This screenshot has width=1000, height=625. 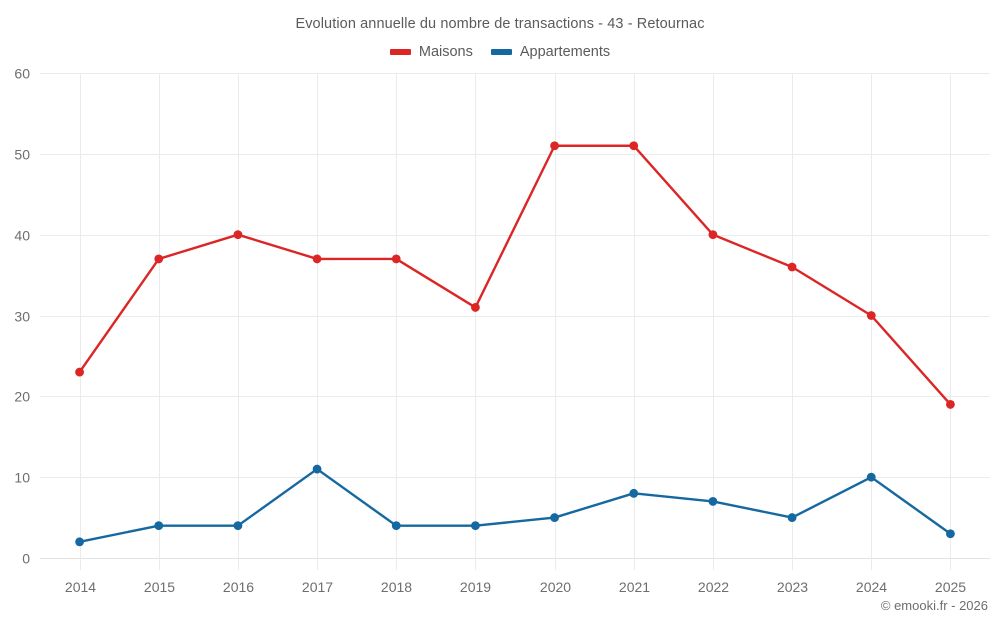 What do you see at coordinates (565, 52) in the screenshot?
I see `legend-label-appartements: Appartements` at bounding box center [565, 52].